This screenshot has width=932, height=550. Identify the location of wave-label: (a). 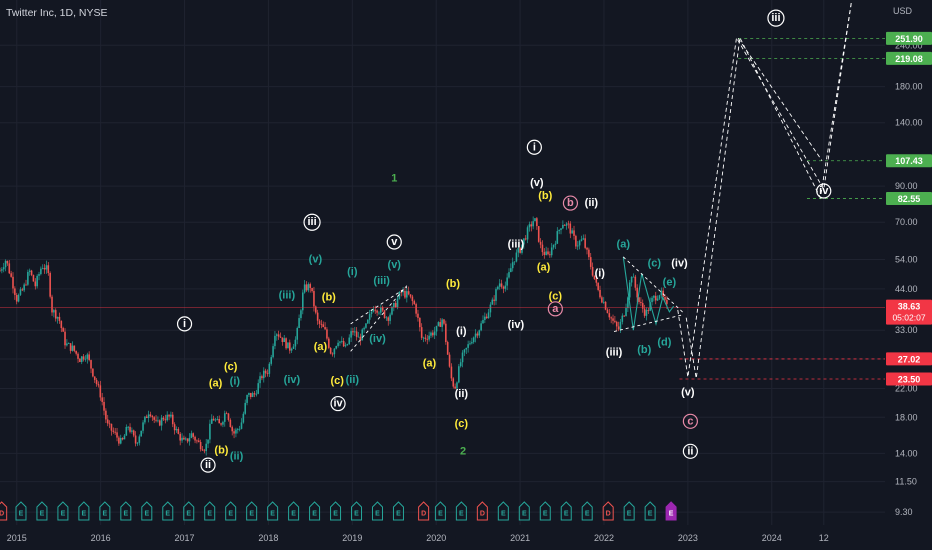
(216, 383).